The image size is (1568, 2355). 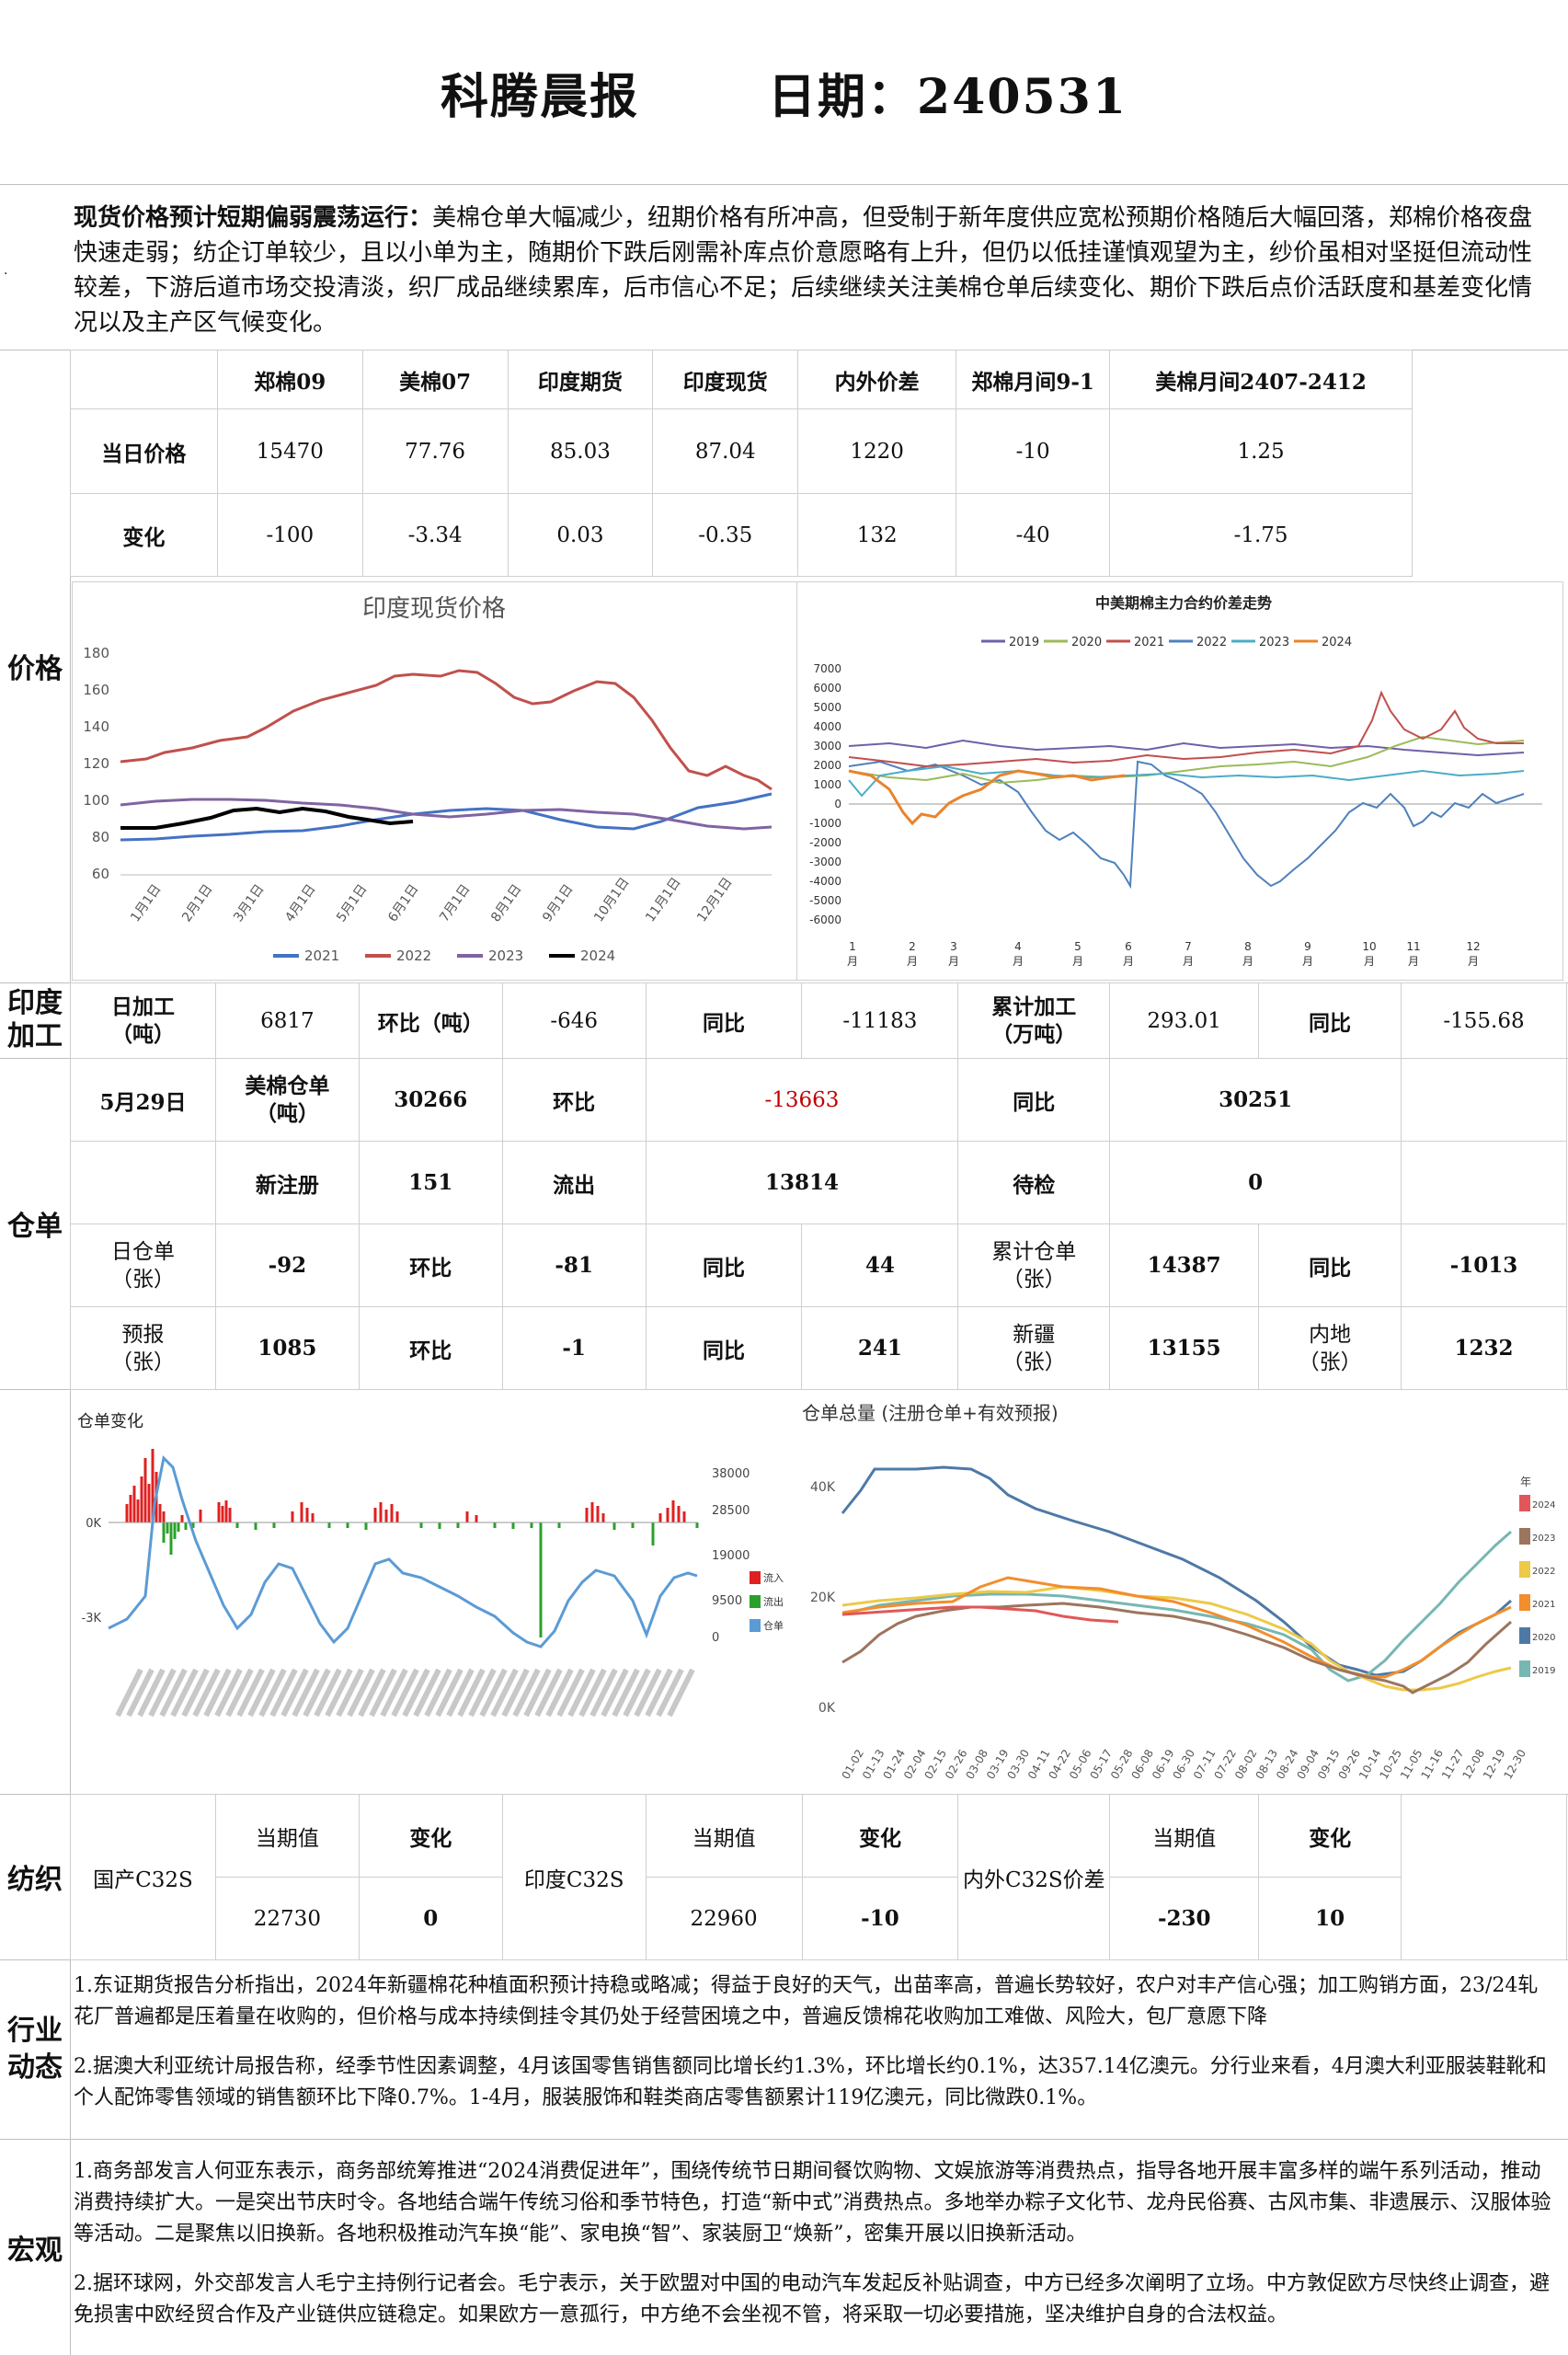 What do you see at coordinates (724, 1265) in the screenshot?
I see `daily-yoy-label: 同比` at bounding box center [724, 1265].